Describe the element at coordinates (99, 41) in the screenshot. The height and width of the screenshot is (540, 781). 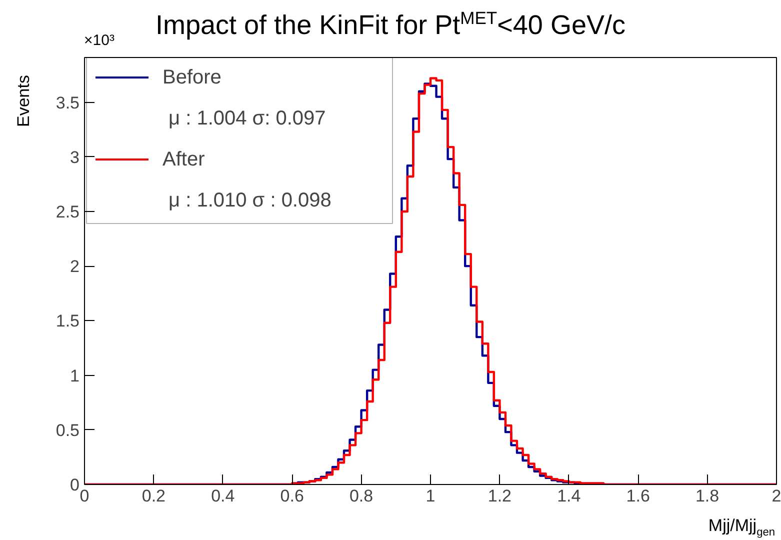
I see `text: ×10³` at that location.